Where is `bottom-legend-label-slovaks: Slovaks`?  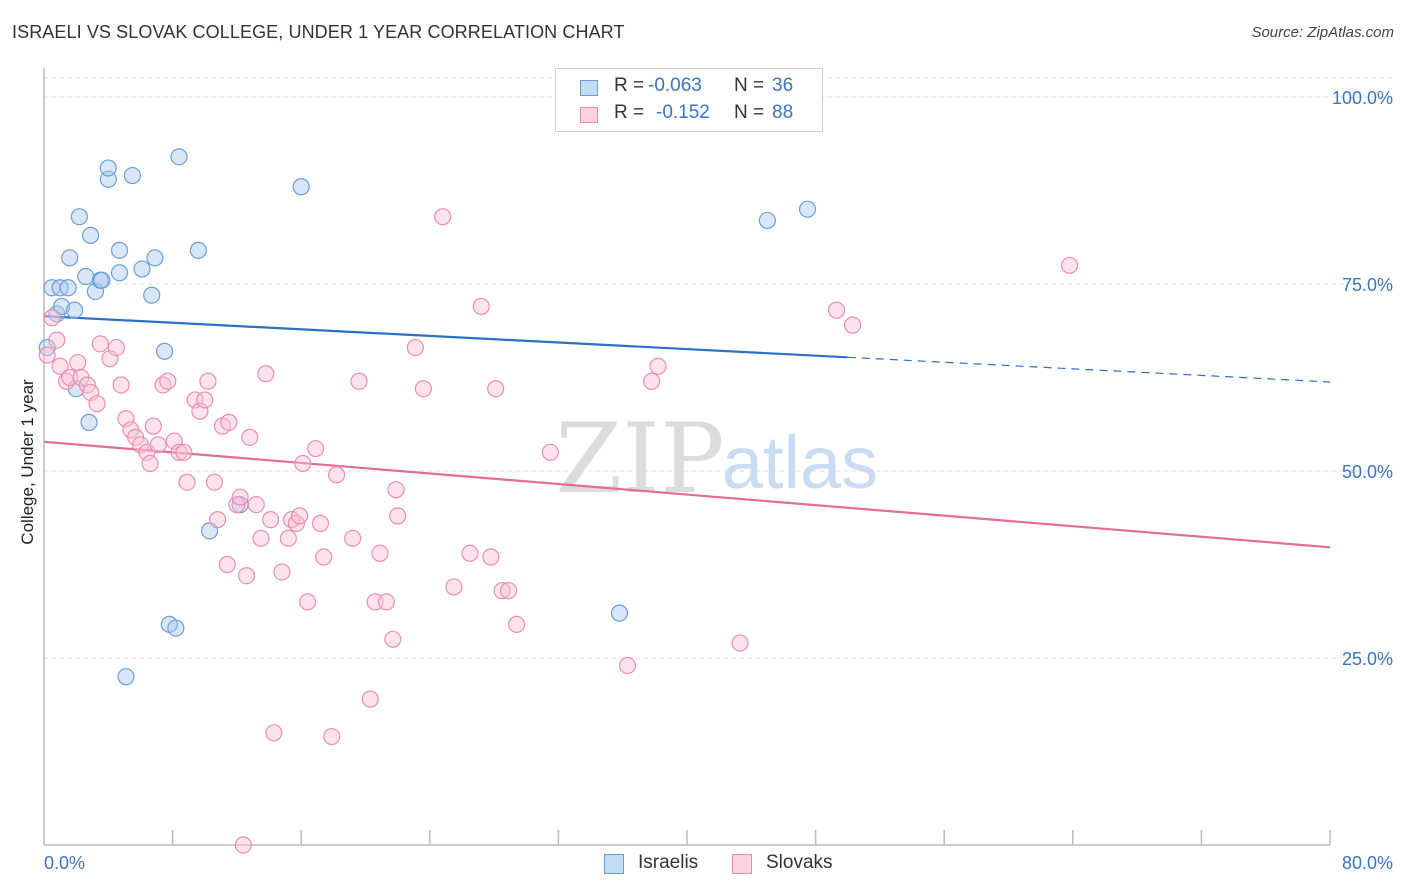 bottom-legend-label-slovaks: Slovaks is located at coordinates (799, 862).